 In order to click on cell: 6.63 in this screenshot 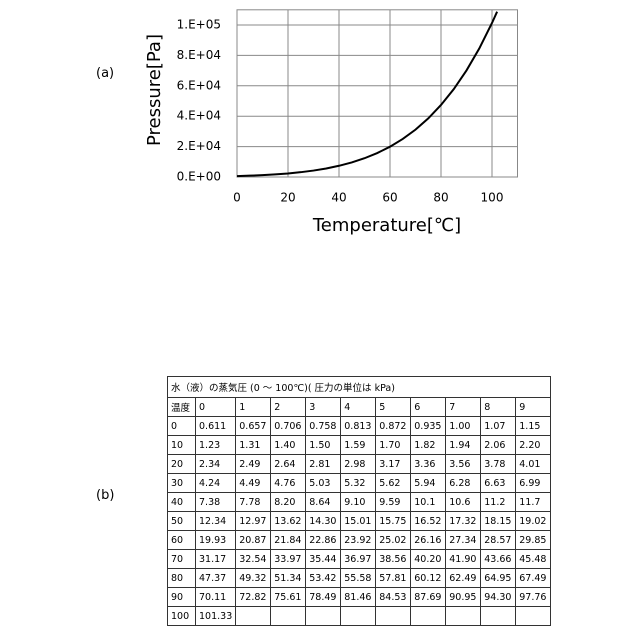, I will do `click(498, 483)`.